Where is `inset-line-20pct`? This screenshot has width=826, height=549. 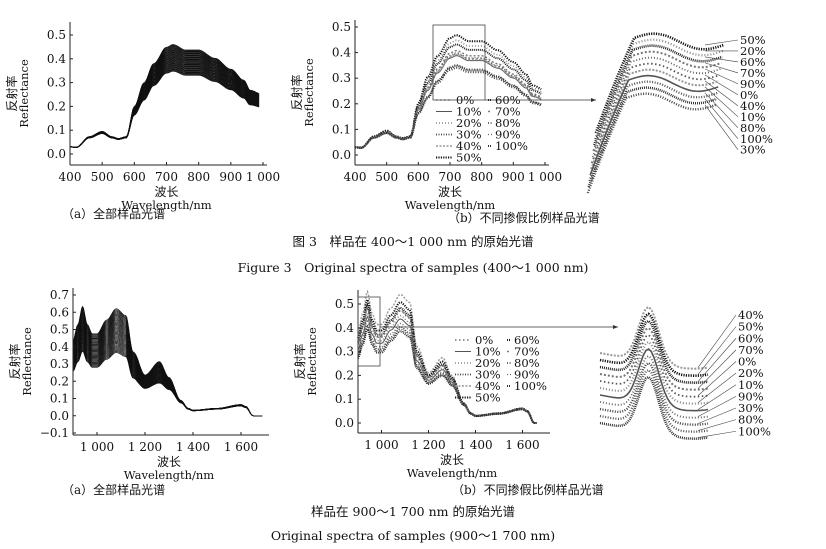 inset-line-20pct is located at coordinates (658, 89).